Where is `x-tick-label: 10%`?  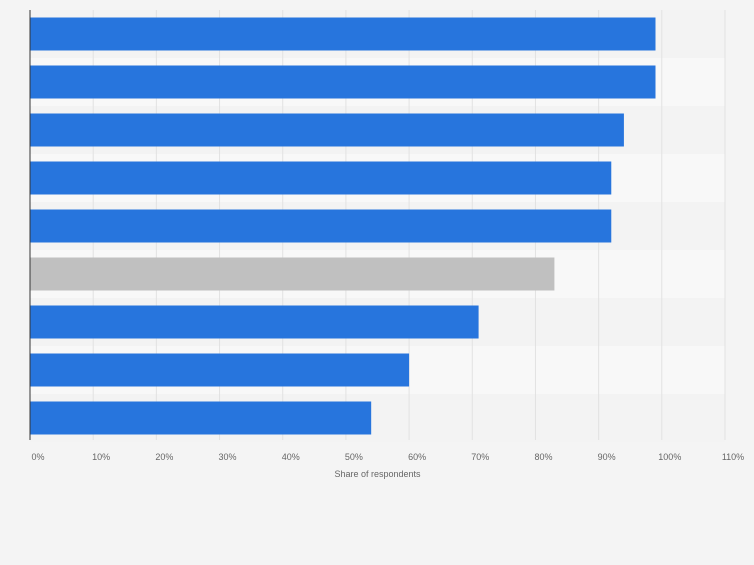
x-tick-label: 10% is located at coordinates (101, 457).